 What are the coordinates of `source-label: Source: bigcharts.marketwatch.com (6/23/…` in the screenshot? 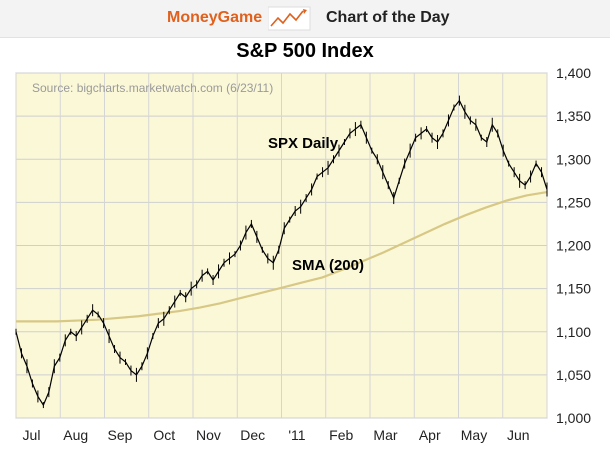 It's located at (152, 88).